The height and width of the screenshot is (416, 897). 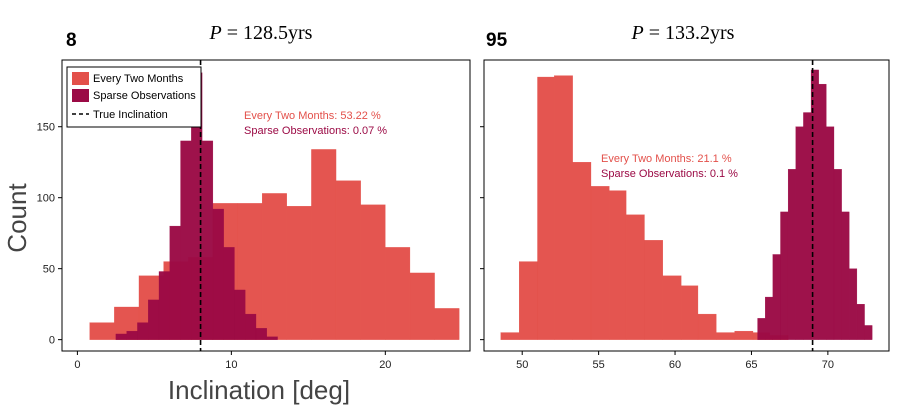 What do you see at coordinates (49, 270) in the screenshot?
I see `y-tick-label: 50` at bounding box center [49, 270].